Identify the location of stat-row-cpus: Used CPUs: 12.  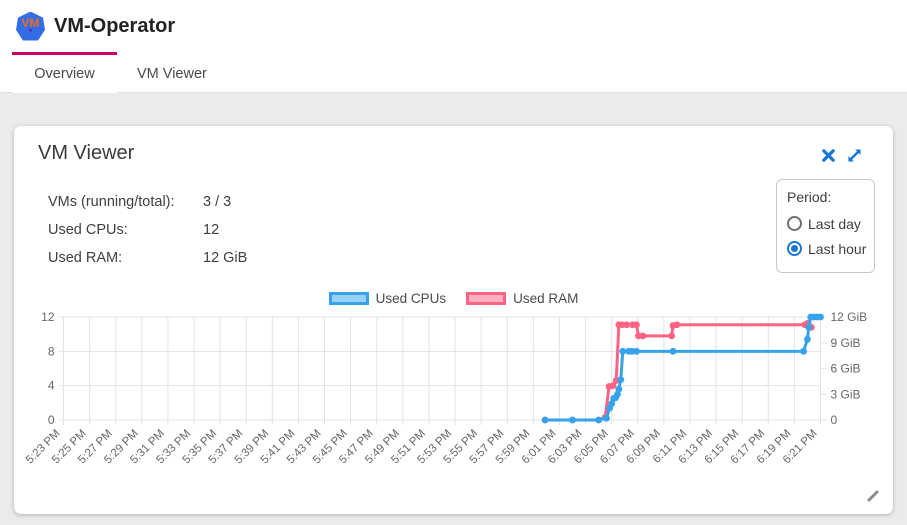
(147, 230).